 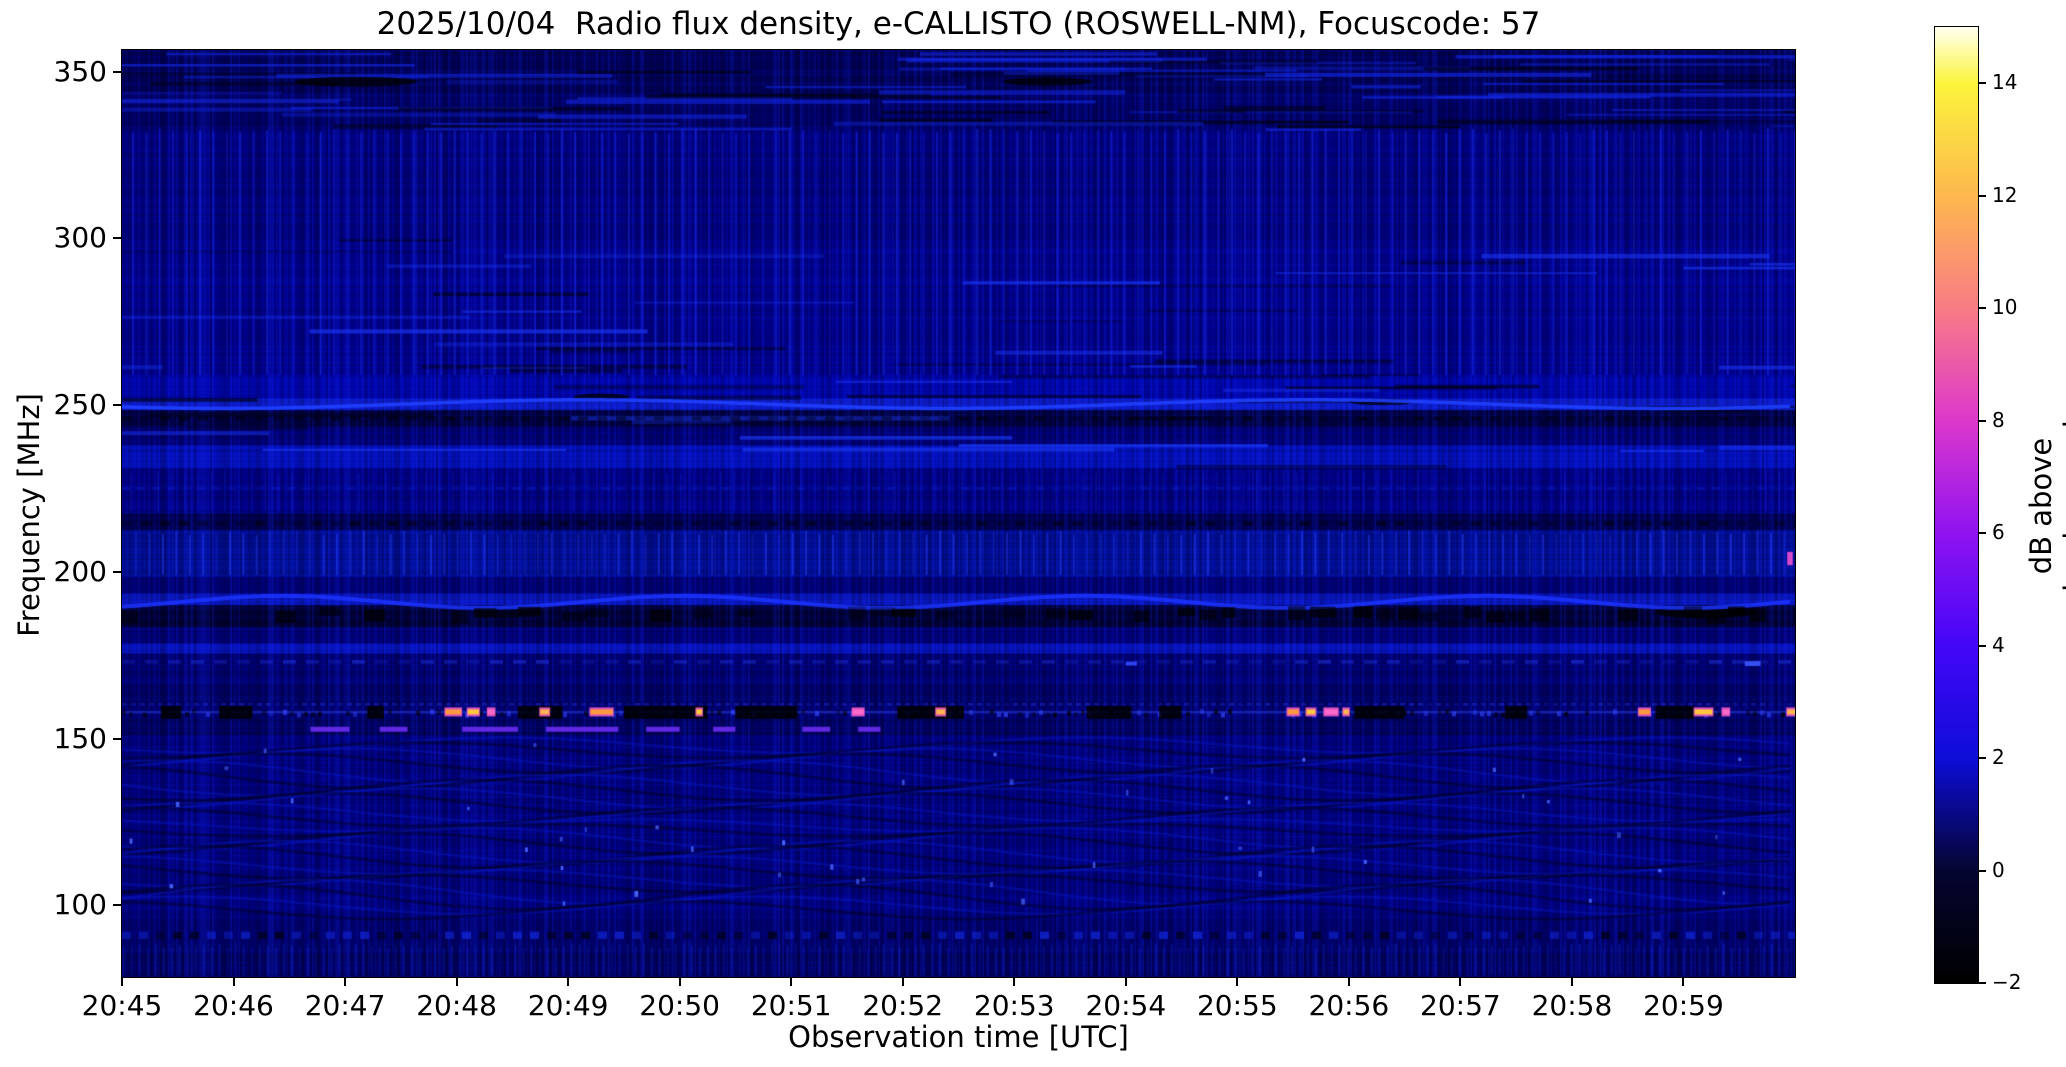 I want to click on y-tick-label: 300, so click(x=80, y=238).